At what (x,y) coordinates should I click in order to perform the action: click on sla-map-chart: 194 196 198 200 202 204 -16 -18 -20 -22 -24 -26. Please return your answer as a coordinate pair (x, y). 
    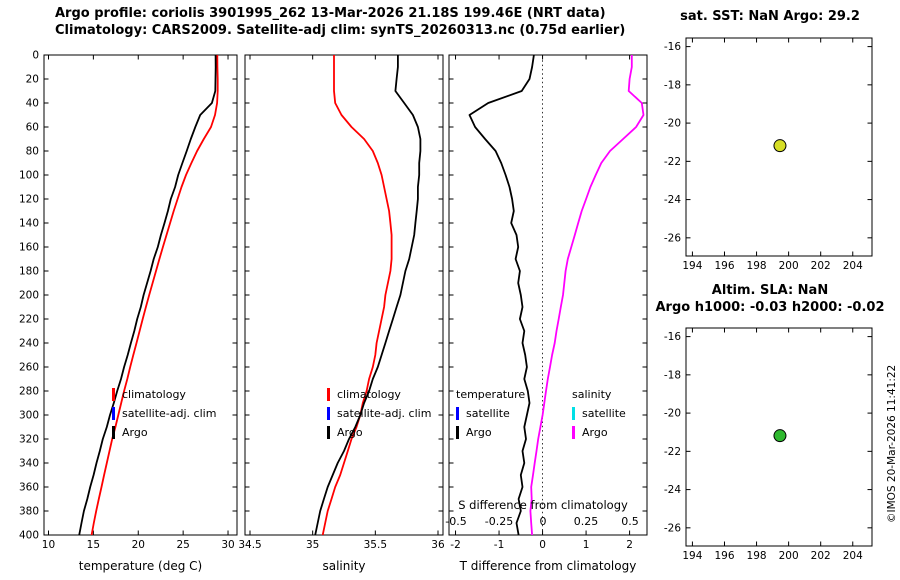
    Looking at the image, I should click on (768, 444).